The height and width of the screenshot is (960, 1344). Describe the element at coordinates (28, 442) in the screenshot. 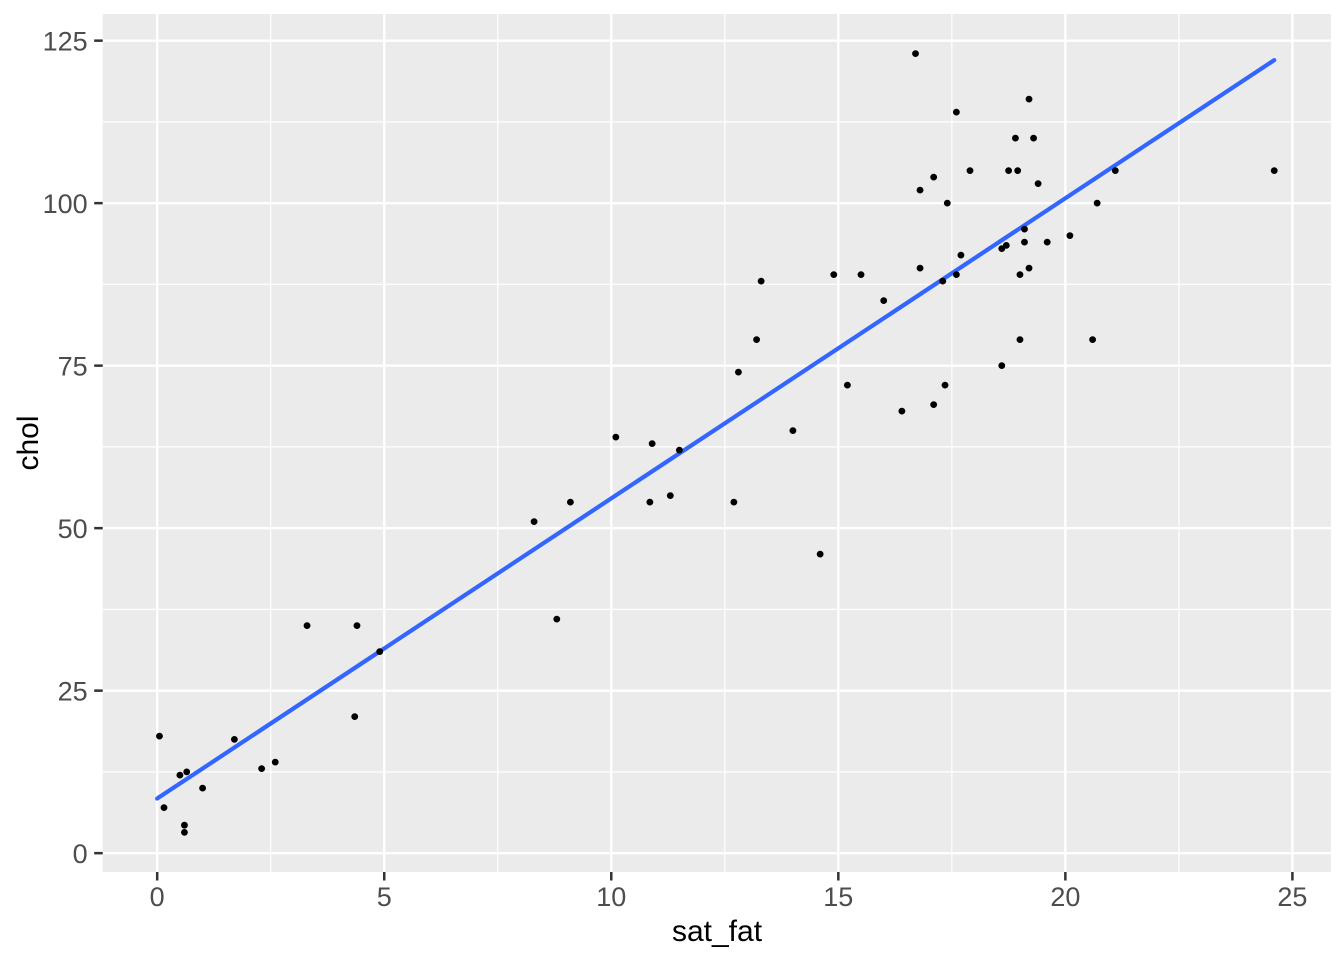

I see `y-axis-title: chol` at that location.